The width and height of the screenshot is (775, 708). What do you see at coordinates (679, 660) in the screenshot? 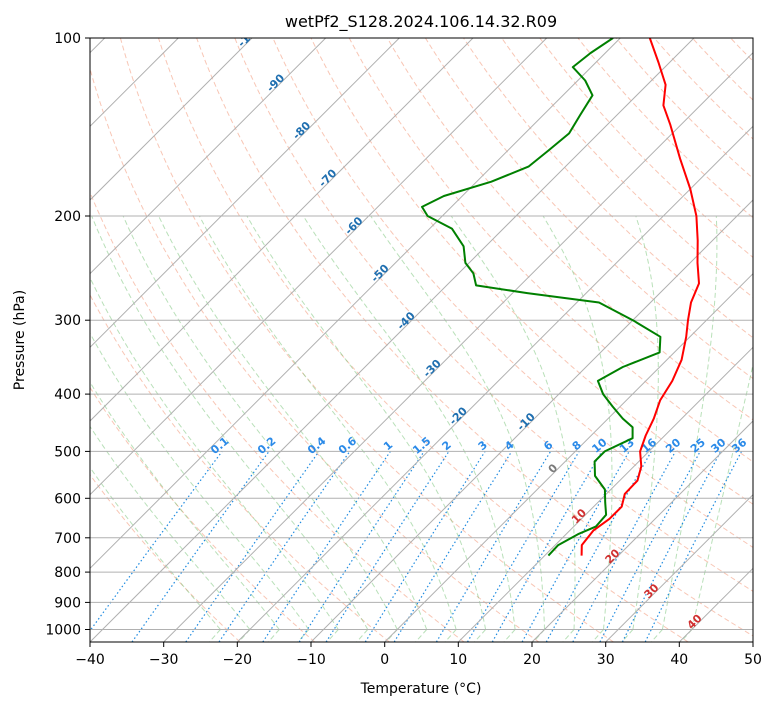
I see `x-tick-label: 40` at bounding box center [679, 660].